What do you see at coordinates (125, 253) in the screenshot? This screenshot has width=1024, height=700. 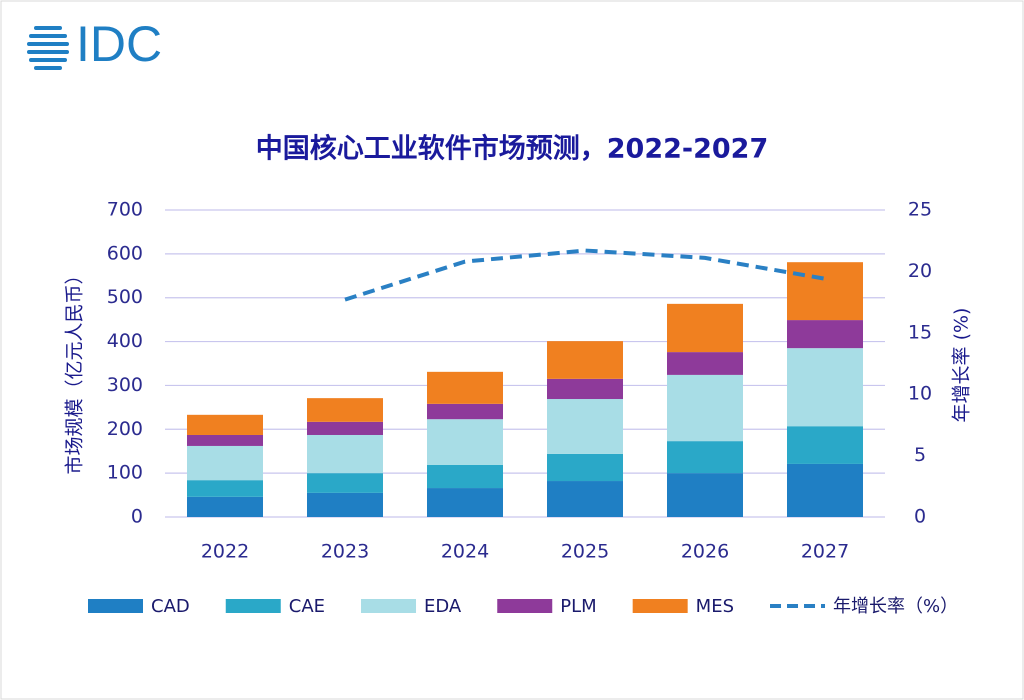 I see `y-tick-label: 600` at bounding box center [125, 253].